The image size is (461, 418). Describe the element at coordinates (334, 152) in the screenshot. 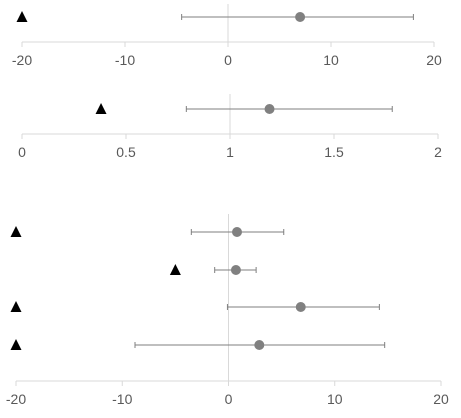

I see `x-tick-label: 1.5` at that location.